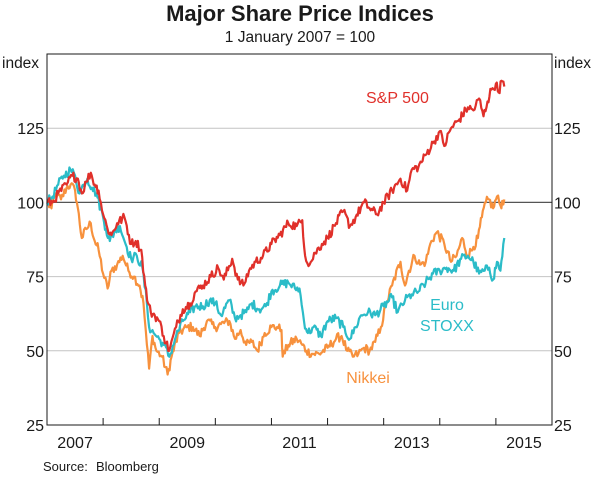 This screenshot has height=479, width=600. What do you see at coordinates (35, 278) in the screenshot?
I see `y-tick-label-left: 75` at bounding box center [35, 278].